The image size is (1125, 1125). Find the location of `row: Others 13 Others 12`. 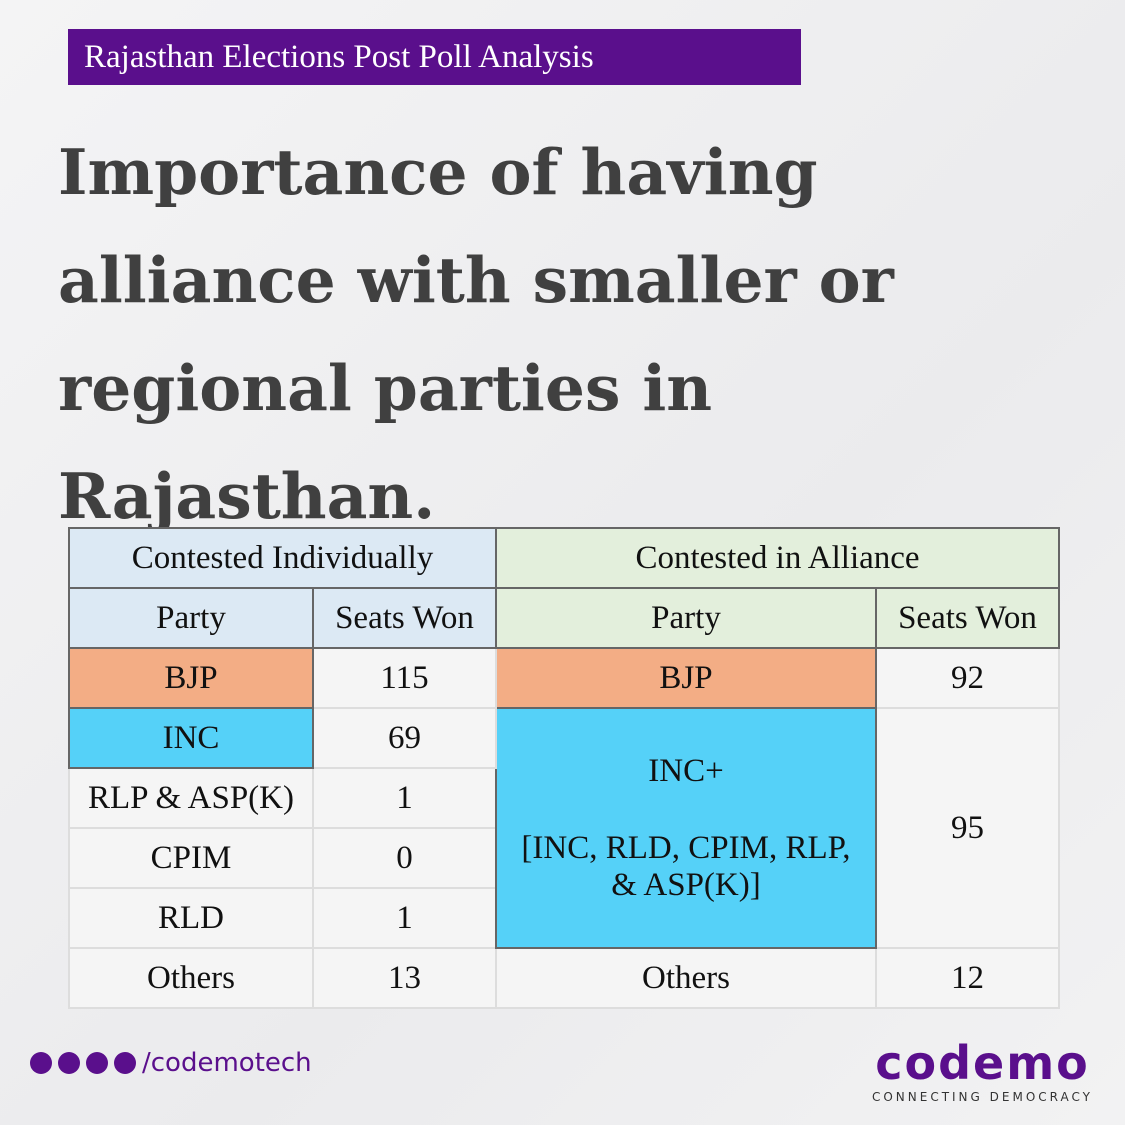

row: Others 13 Others 12 is located at coordinates (564, 978).